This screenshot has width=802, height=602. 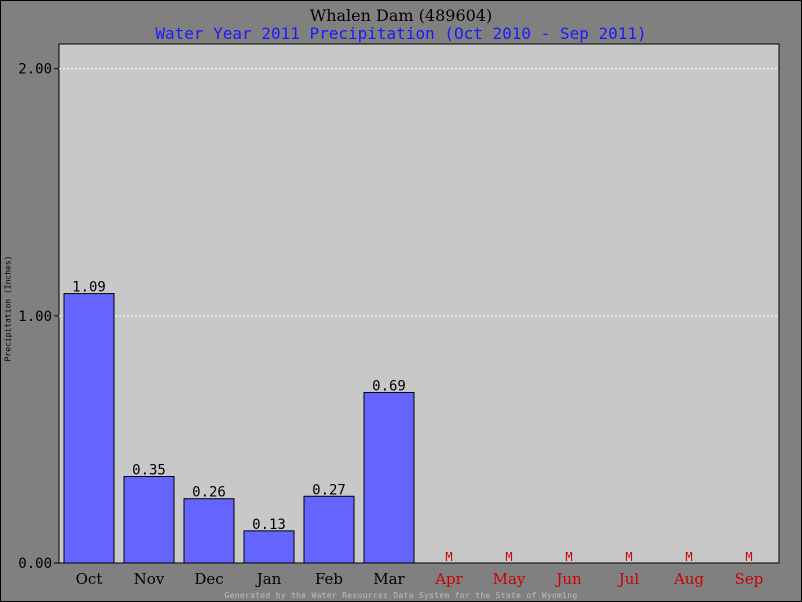 I want to click on bar-value-label: 0.27, so click(x=329, y=490).